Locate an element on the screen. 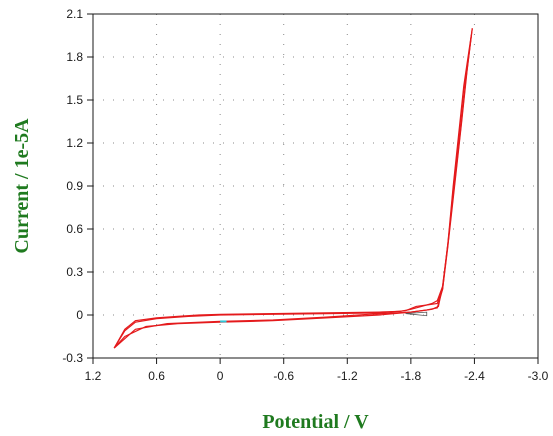  y-tick-label: 0.9 is located at coordinates (74, 186).